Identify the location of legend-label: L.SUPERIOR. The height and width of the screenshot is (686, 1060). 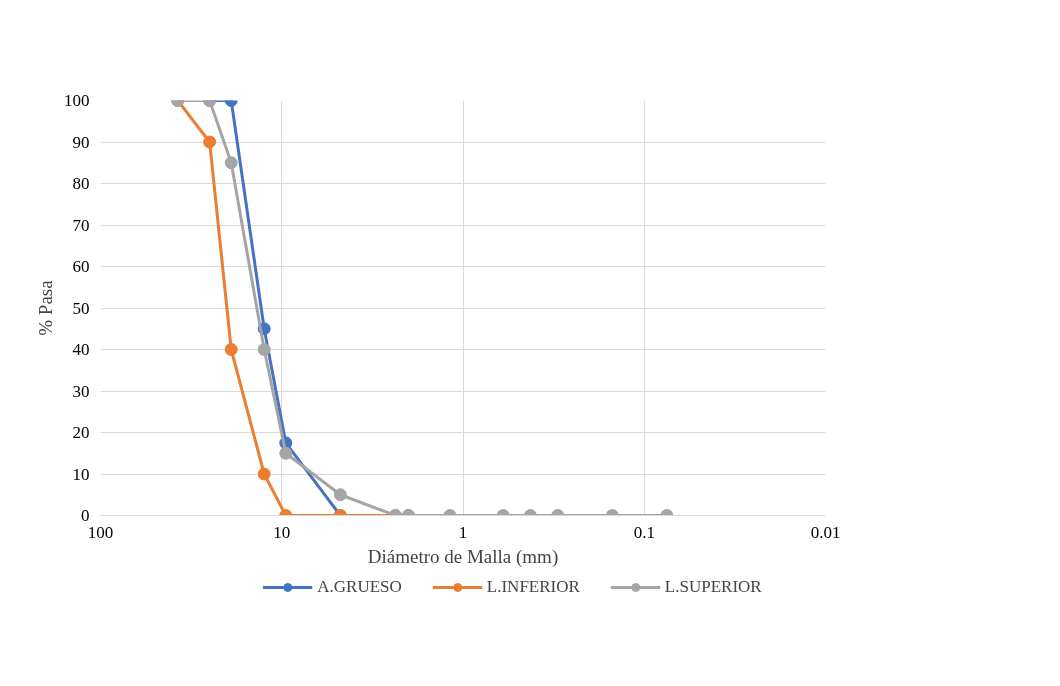
(713, 587).